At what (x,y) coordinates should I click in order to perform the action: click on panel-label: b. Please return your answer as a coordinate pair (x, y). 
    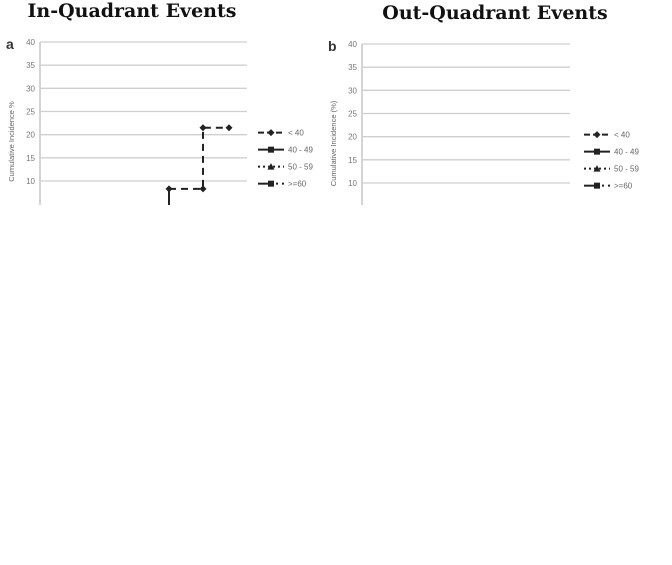
    Looking at the image, I should click on (332, 46).